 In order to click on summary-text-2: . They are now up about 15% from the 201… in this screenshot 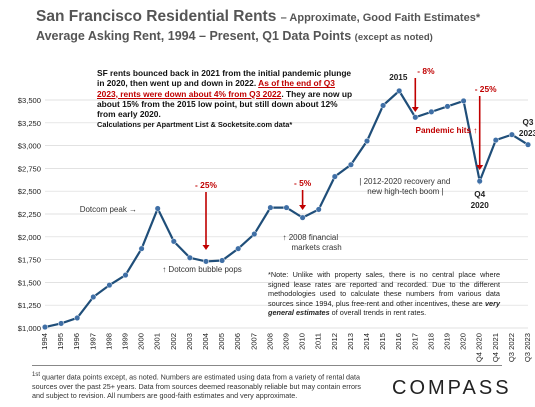, I will do `click(225, 104)`.